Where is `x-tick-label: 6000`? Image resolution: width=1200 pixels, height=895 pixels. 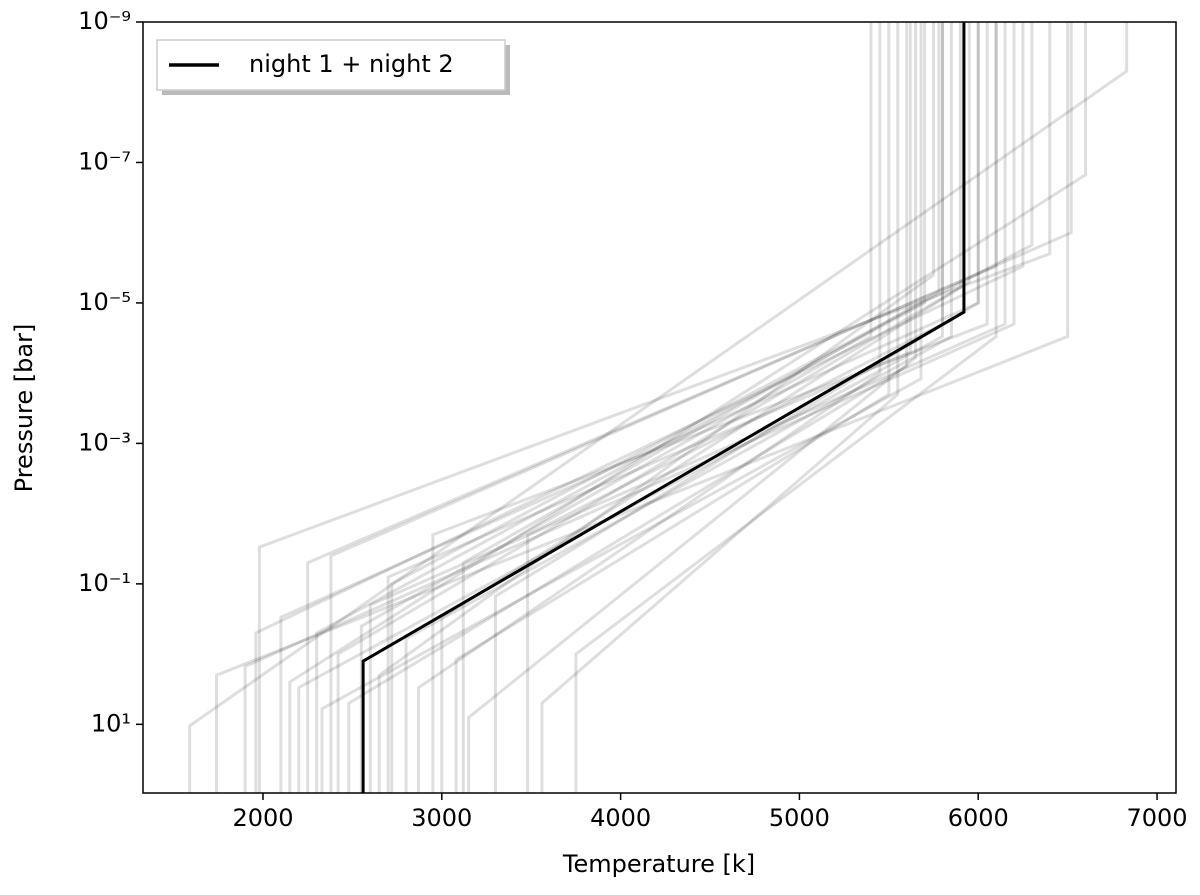 x-tick-label: 6000 is located at coordinates (978, 818).